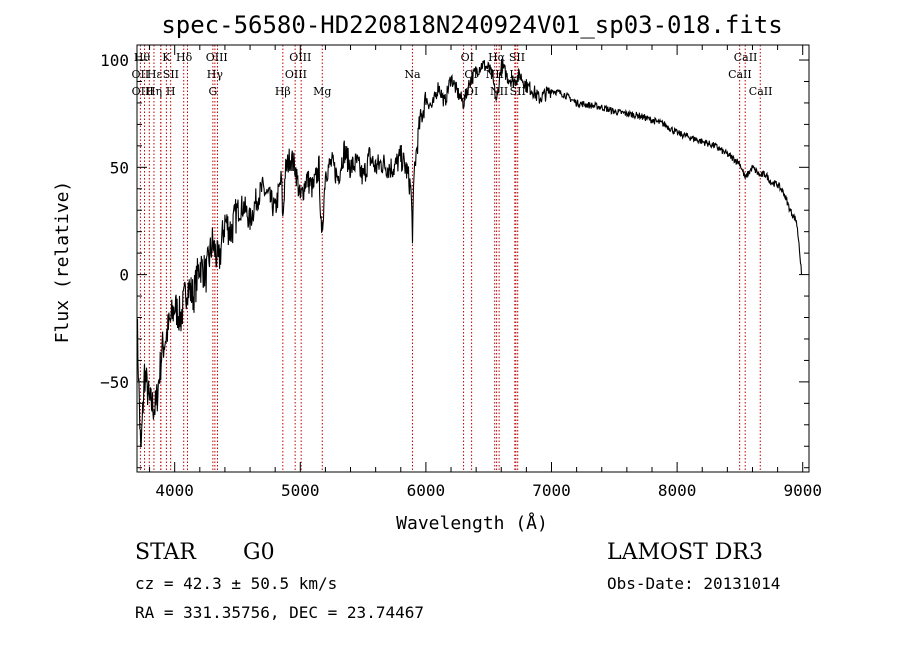 Image resolution: width=900 pixels, height=649 pixels. I want to click on spectral-line-label: OI, so click(467, 57).